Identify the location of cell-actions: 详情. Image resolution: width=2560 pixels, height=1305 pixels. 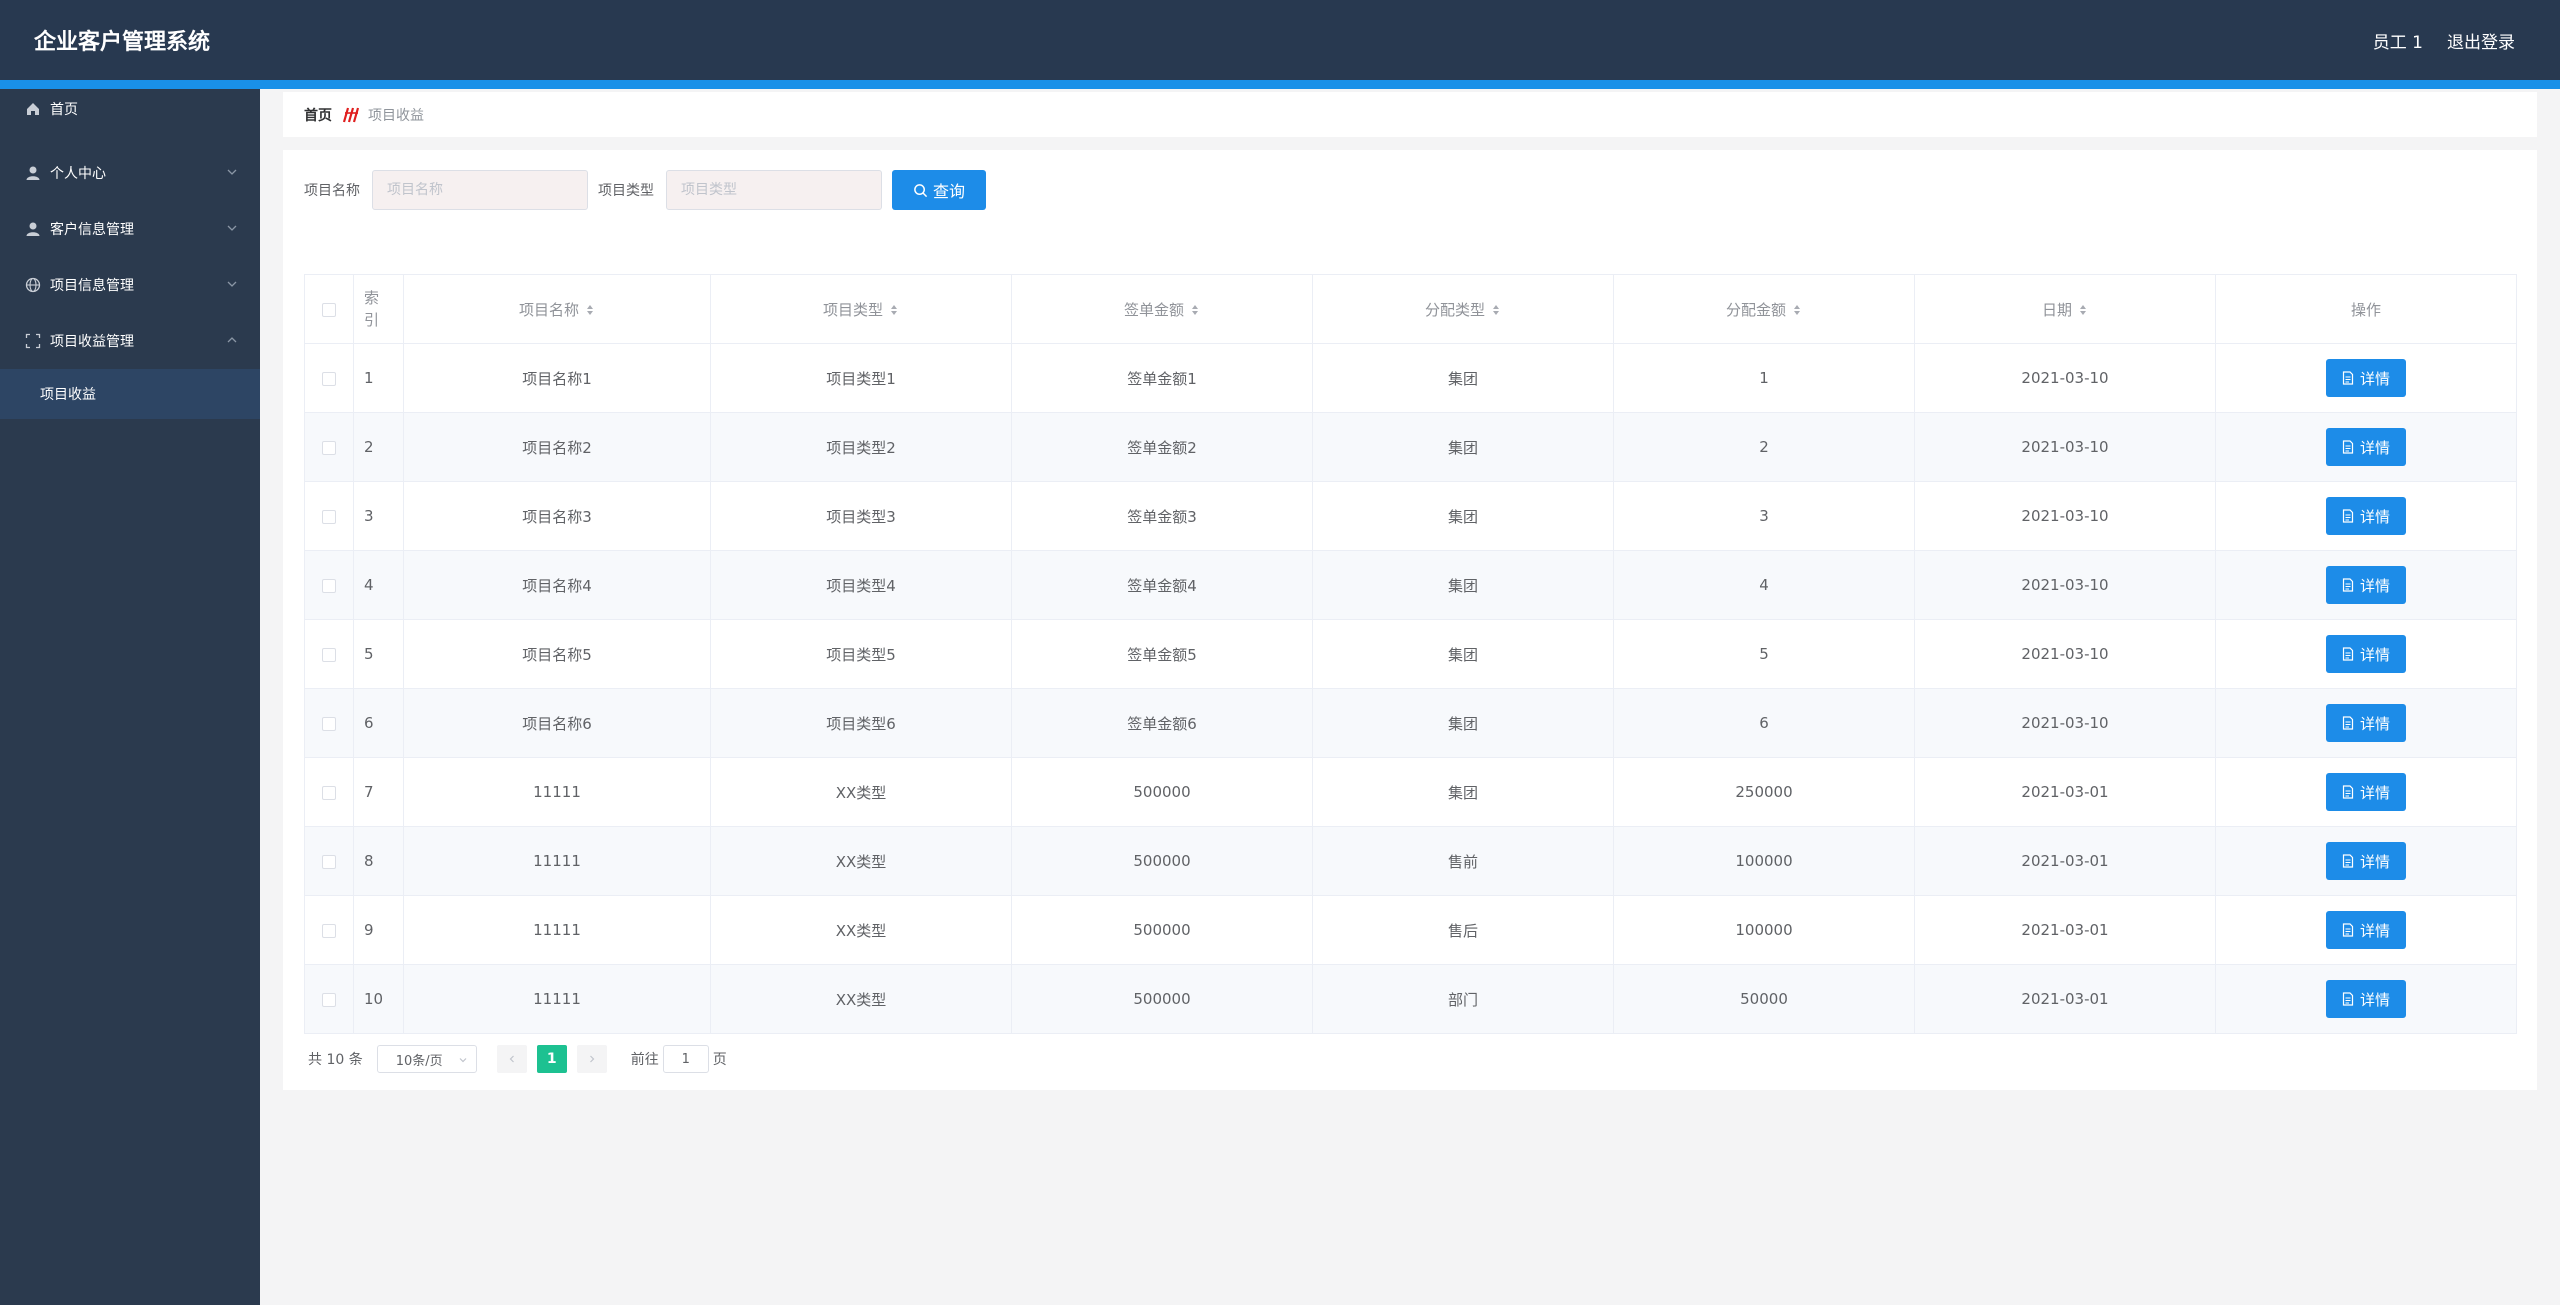
(2366, 585).